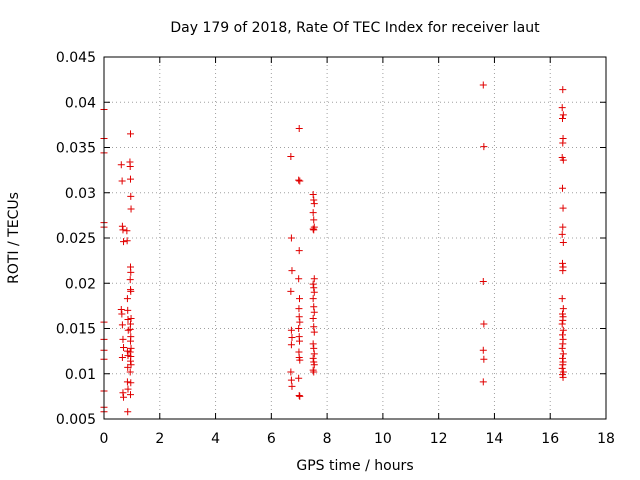 This screenshot has height=480, width=640. I want to click on x-tick-label: 12, so click(439, 439).